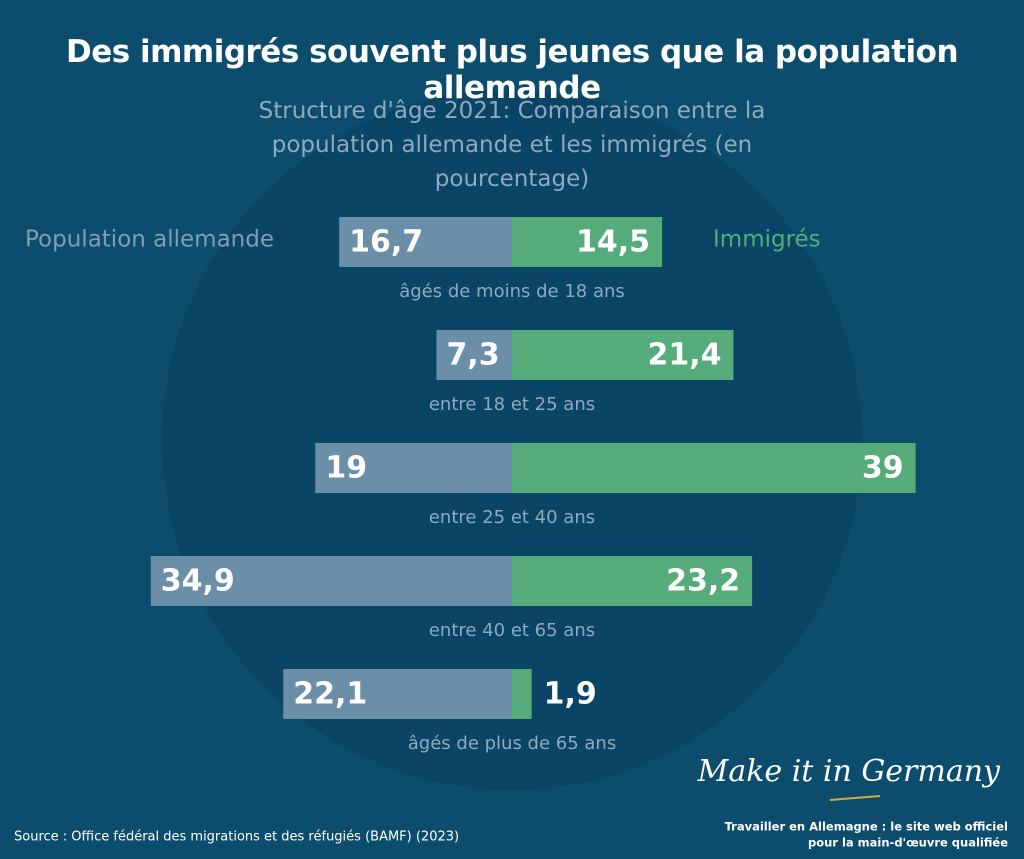 Image resolution: width=1024 pixels, height=859 pixels. I want to click on value-label: 39, so click(883, 468).